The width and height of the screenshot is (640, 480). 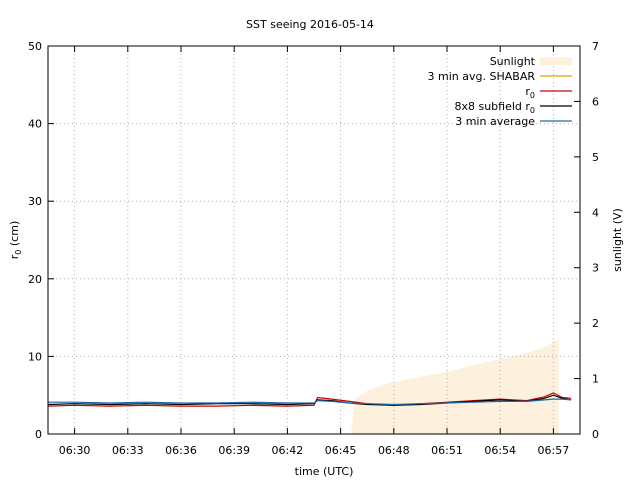 I want to click on x-tick-label: 06:51, so click(x=447, y=450).